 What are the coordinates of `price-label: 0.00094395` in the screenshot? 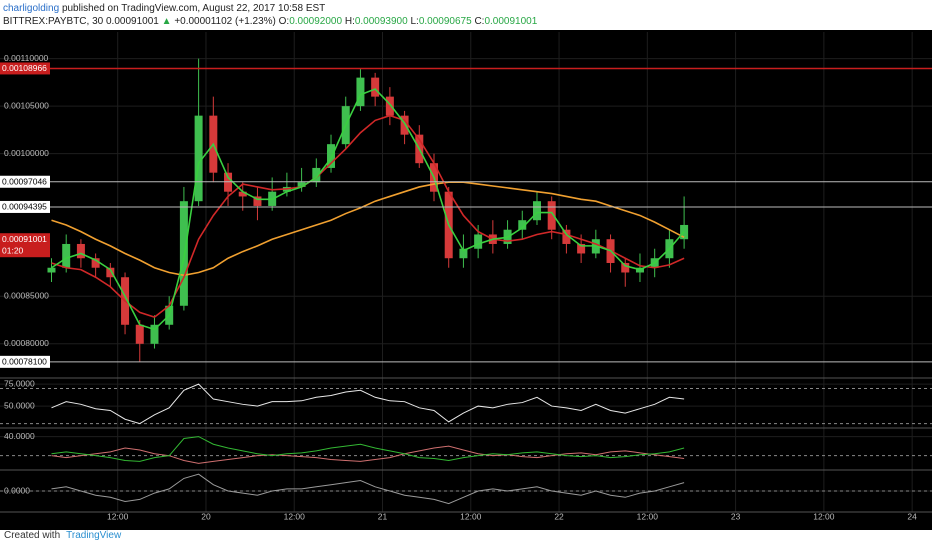 It's located at (24, 207).